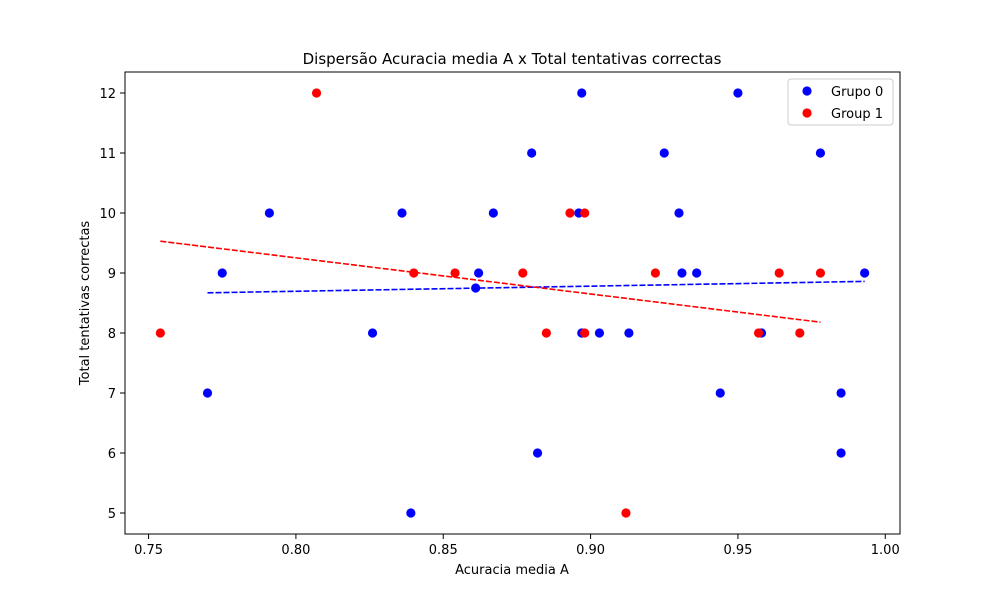 This screenshot has height=604, width=1000. Describe the element at coordinates (490, 281) in the screenshot. I see `series-1-trendline` at that location.